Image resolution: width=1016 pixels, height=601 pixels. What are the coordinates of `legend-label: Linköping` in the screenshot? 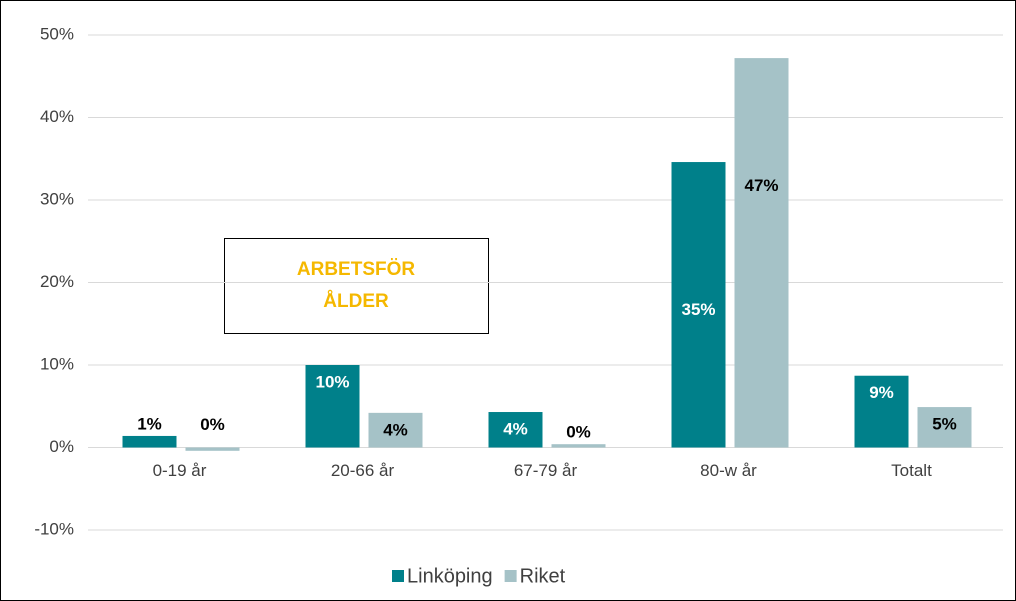 It's located at (450, 576).